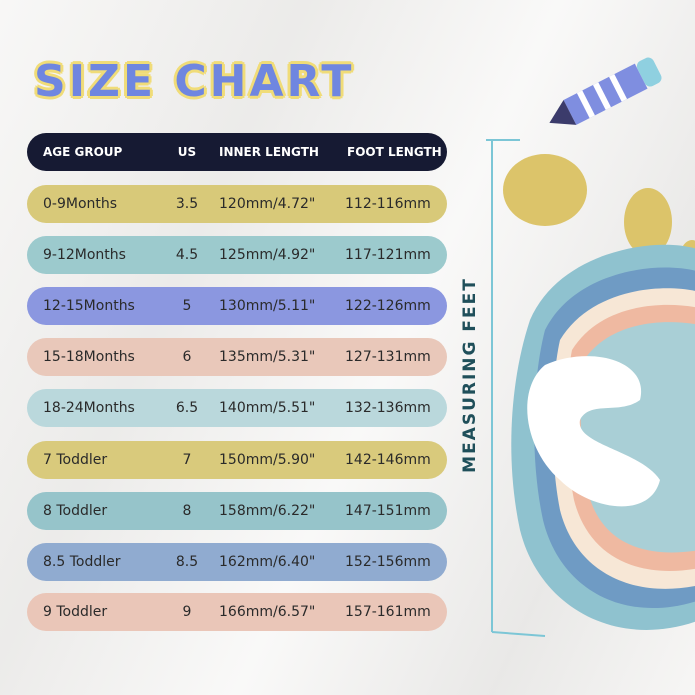  What do you see at coordinates (187, 151) in the screenshot?
I see `header-us: US` at bounding box center [187, 151].